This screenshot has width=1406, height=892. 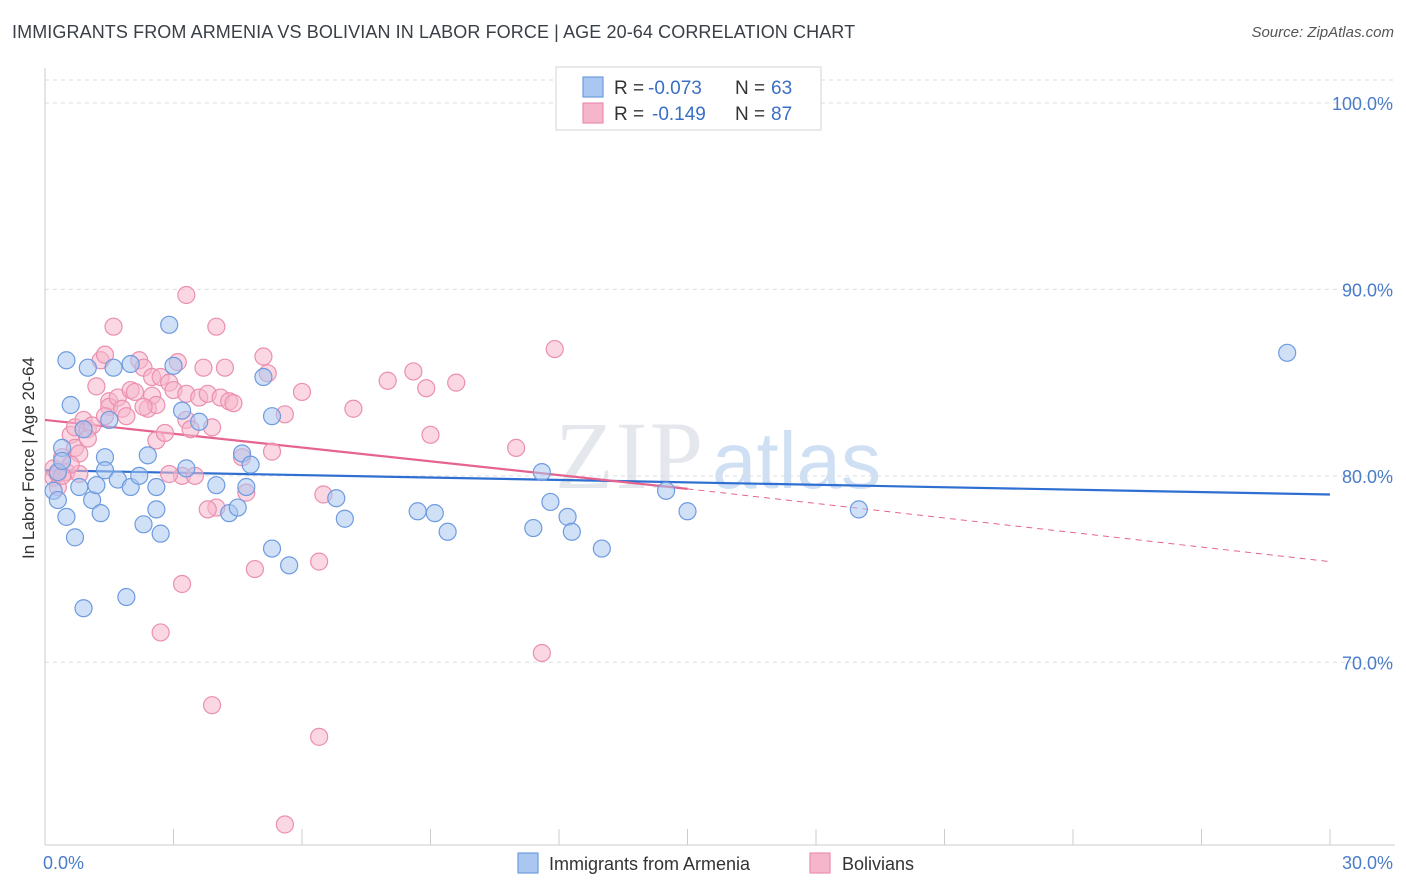 I want to click on watermark-atlas: atlas, so click(x=796, y=460).